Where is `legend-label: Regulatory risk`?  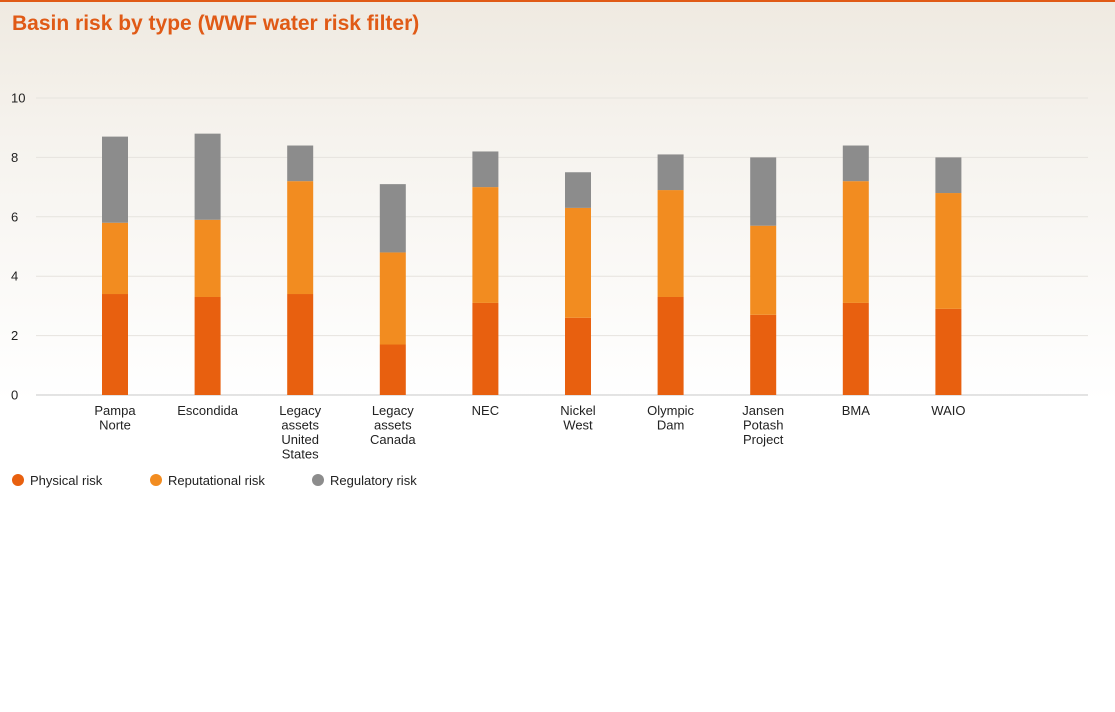 legend-label: Regulatory risk is located at coordinates (373, 480).